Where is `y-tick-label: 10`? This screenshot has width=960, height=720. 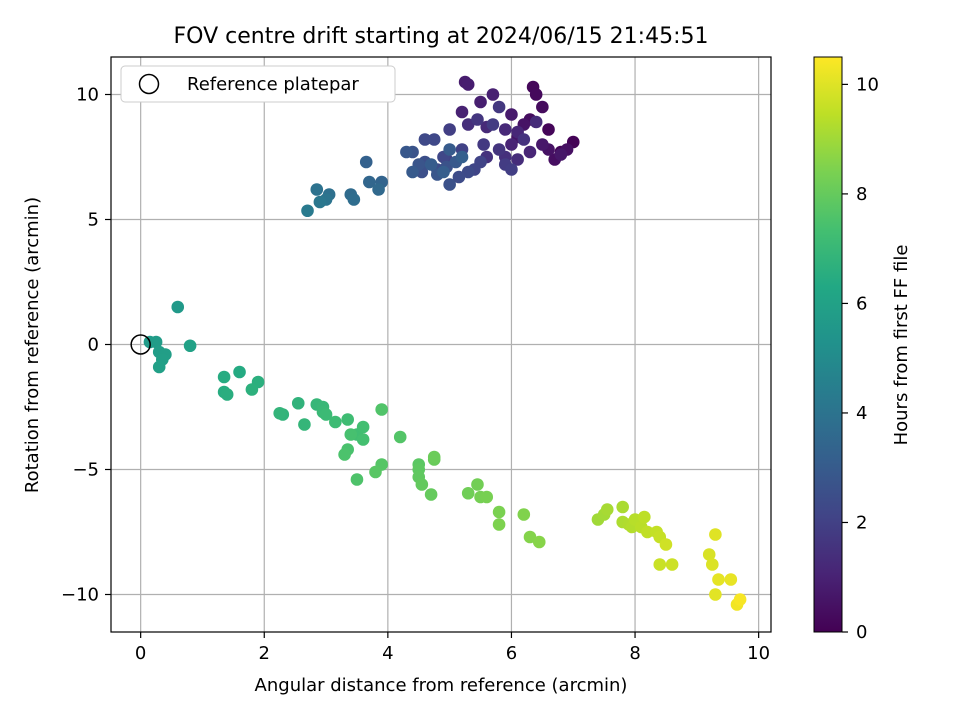 y-tick-label: 10 is located at coordinates (87, 95).